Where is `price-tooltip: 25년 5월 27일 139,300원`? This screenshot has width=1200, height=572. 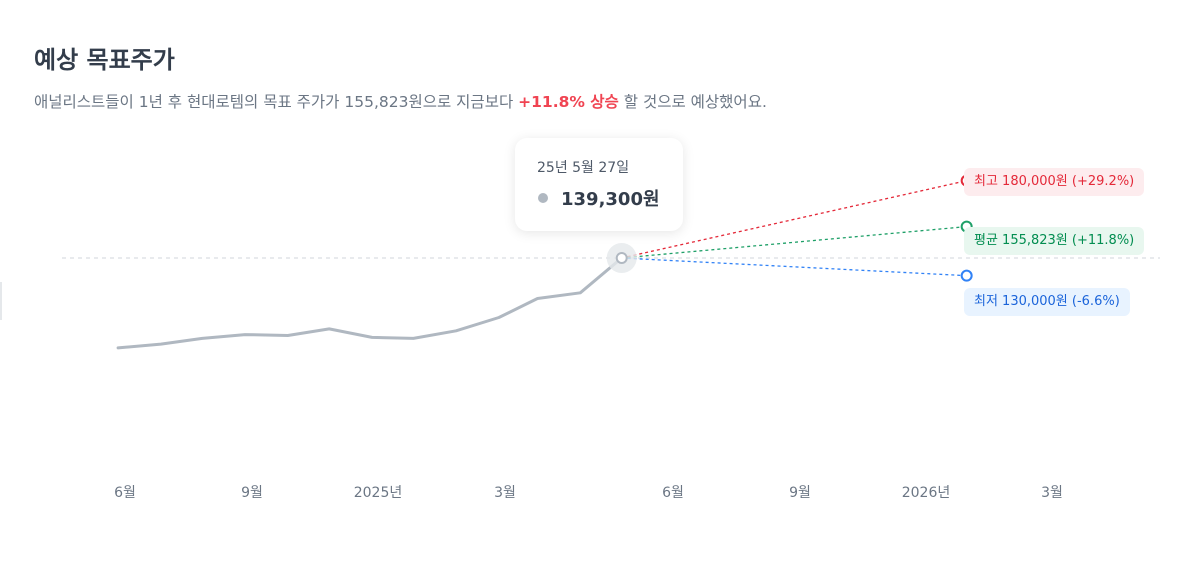
price-tooltip: 25년 5월 27일 139,300원 is located at coordinates (599, 184).